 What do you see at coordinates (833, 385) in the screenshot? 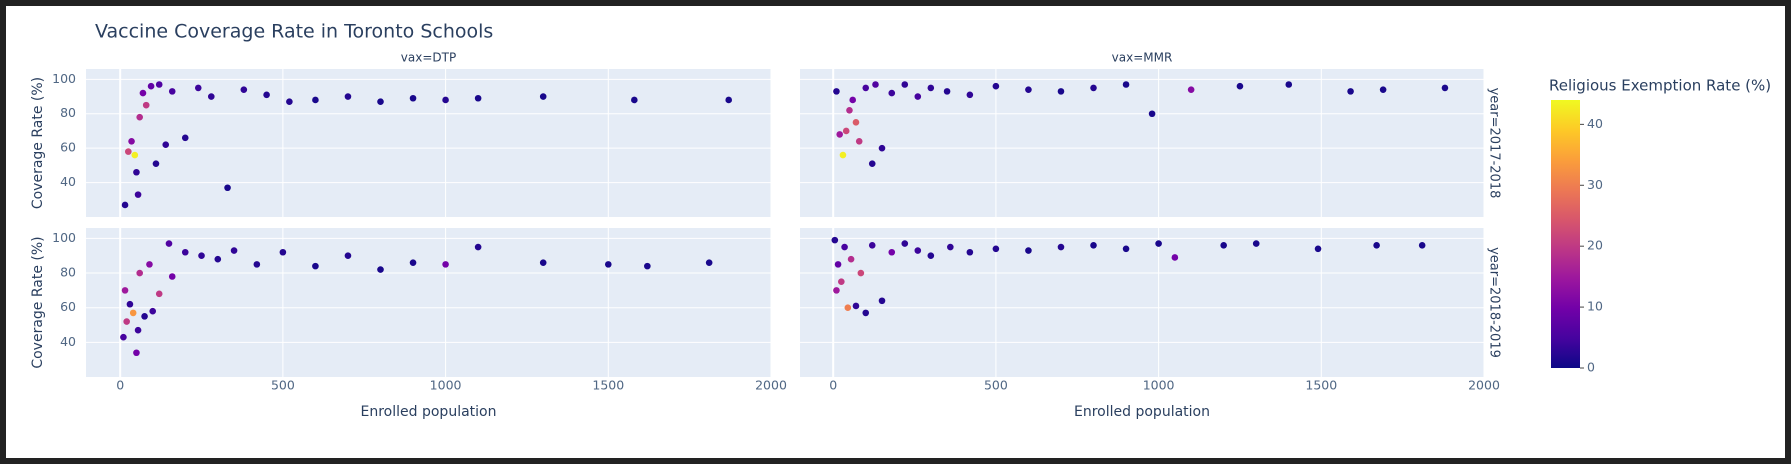
I see `x-tick-label: 0` at bounding box center [833, 385].